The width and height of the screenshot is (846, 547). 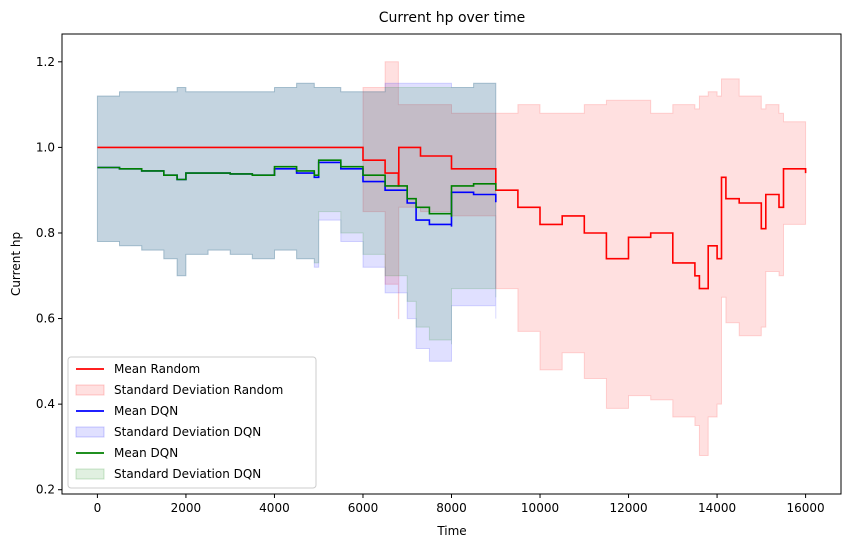 I want to click on x-tick-label: 4000, so click(x=274, y=508).